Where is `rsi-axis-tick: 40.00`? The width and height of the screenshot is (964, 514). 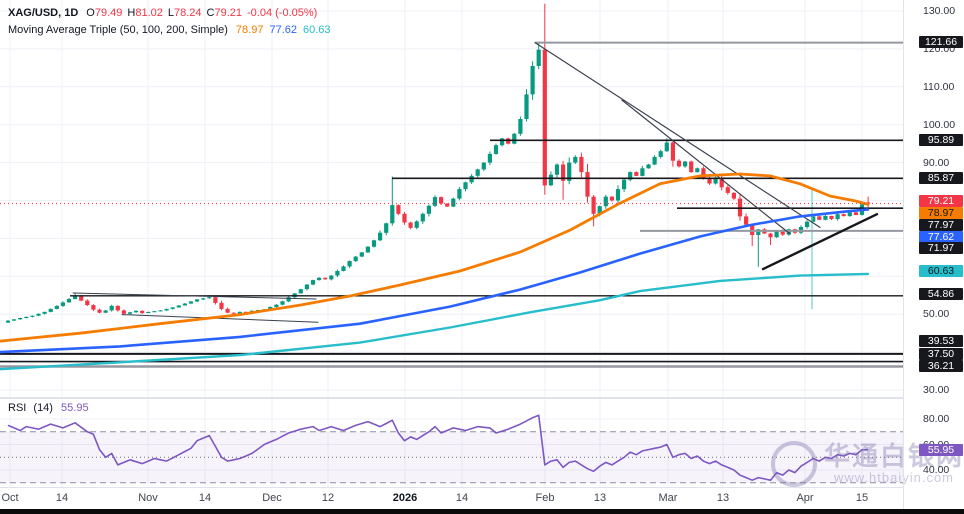 rsi-axis-tick: 40.00 is located at coordinates (936, 470).